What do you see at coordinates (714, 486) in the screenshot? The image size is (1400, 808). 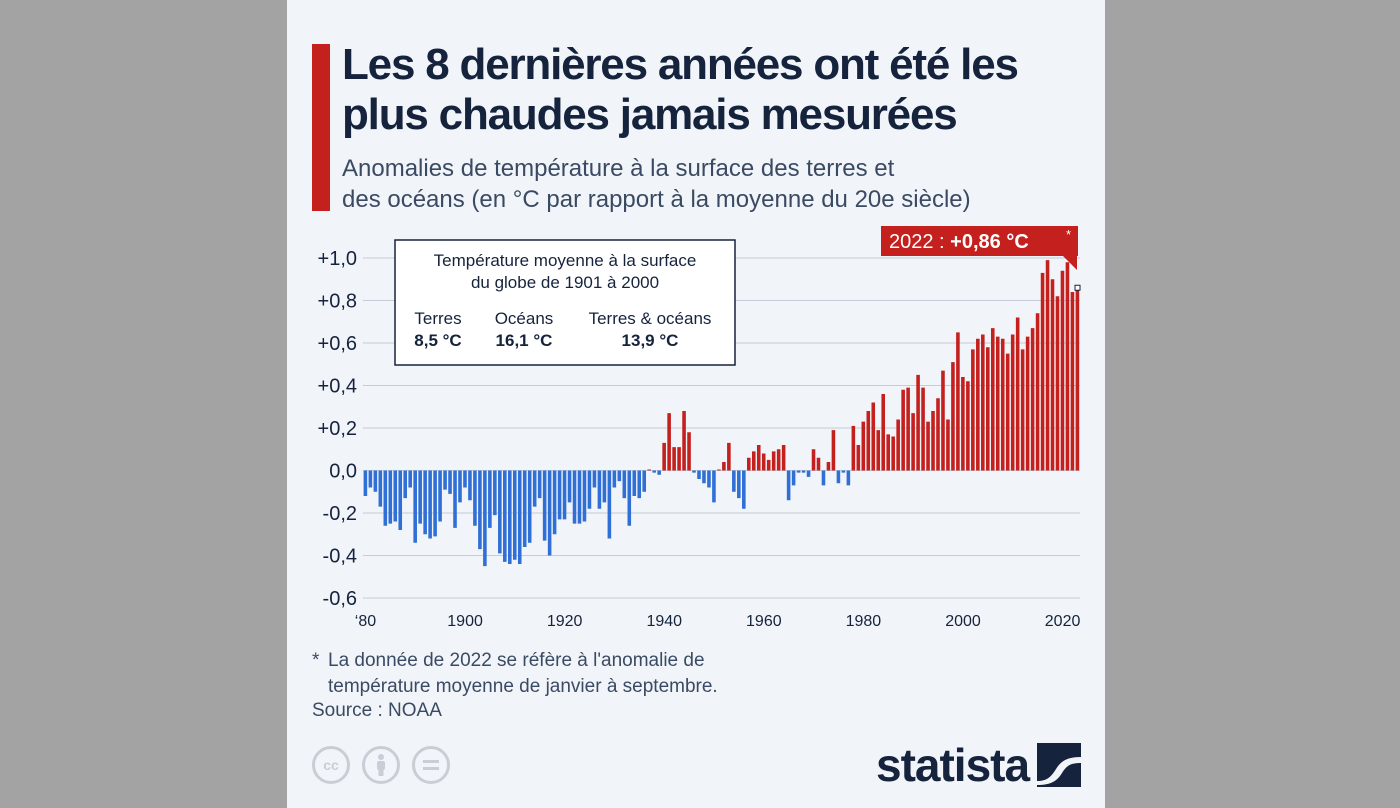 I see `bar-1950` at bounding box center [714, 486].